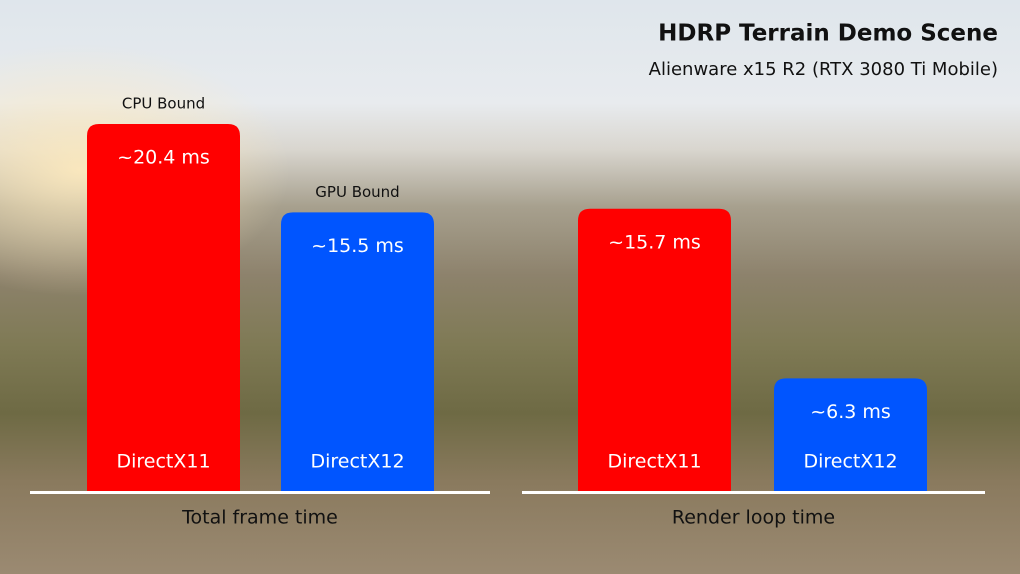  Describe the element at coordinates (828, 34) in the screenshot. I see `chart-title: HDRP Terrain Demo Scene` at that location.